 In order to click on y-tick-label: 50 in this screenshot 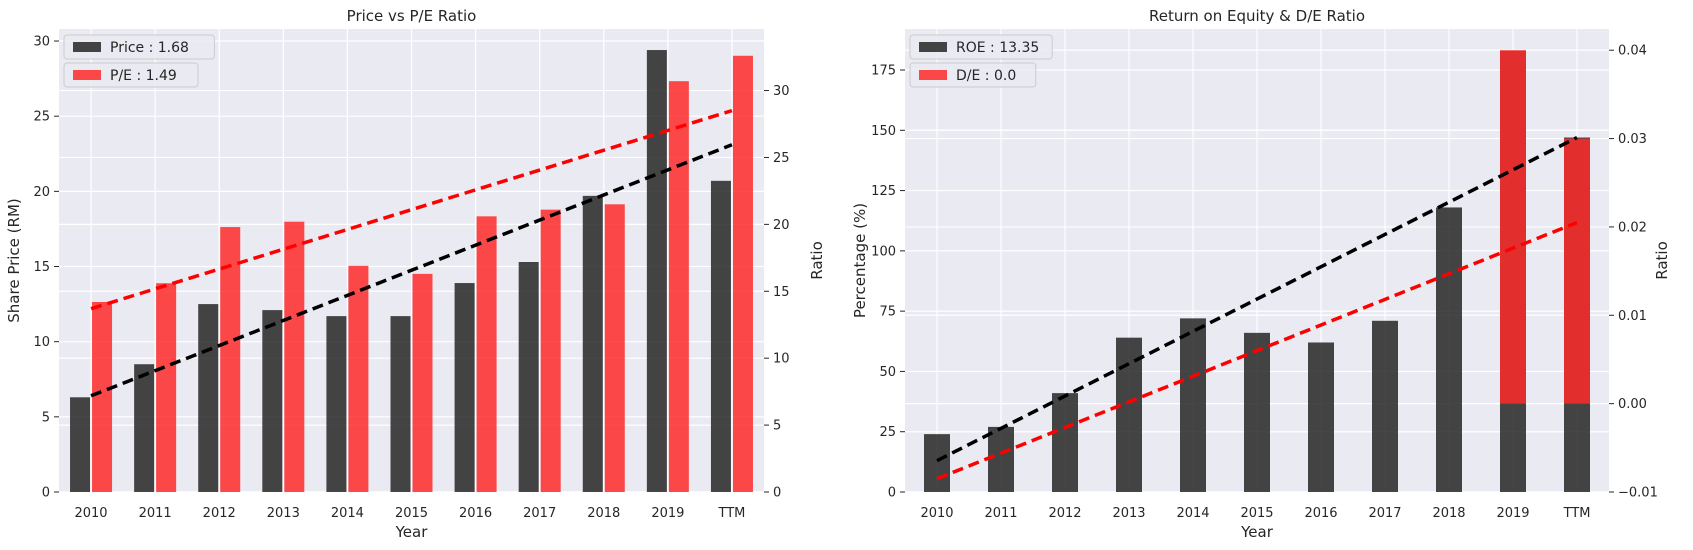, I will do `click(887, 372)`.